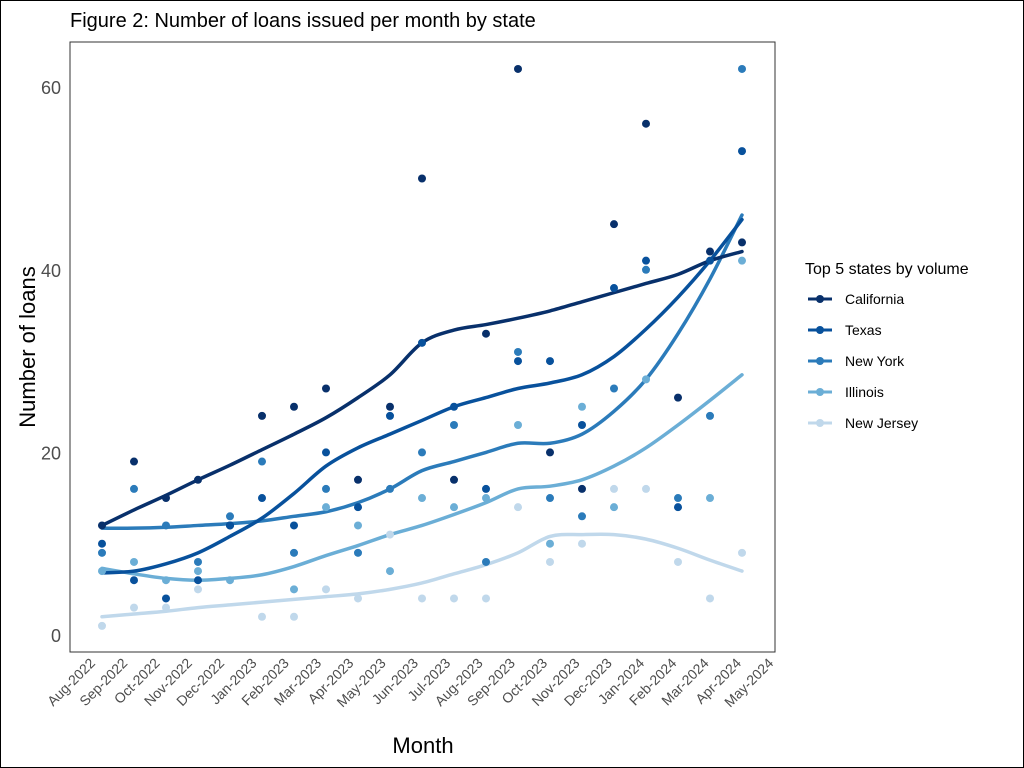 The image size is (1024, 768). Describe the element at coordinates (874, 299) in the screenshot. I see `legend-label: California` at that location.